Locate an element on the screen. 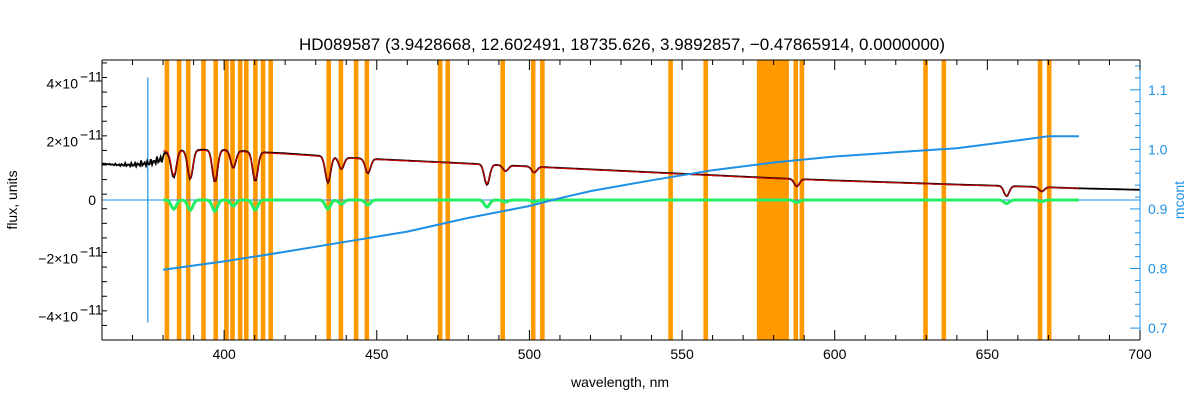 The width and height of the screenshot is (1200, 400). x-tick-label: 500 is located at coordinates (530, 354).